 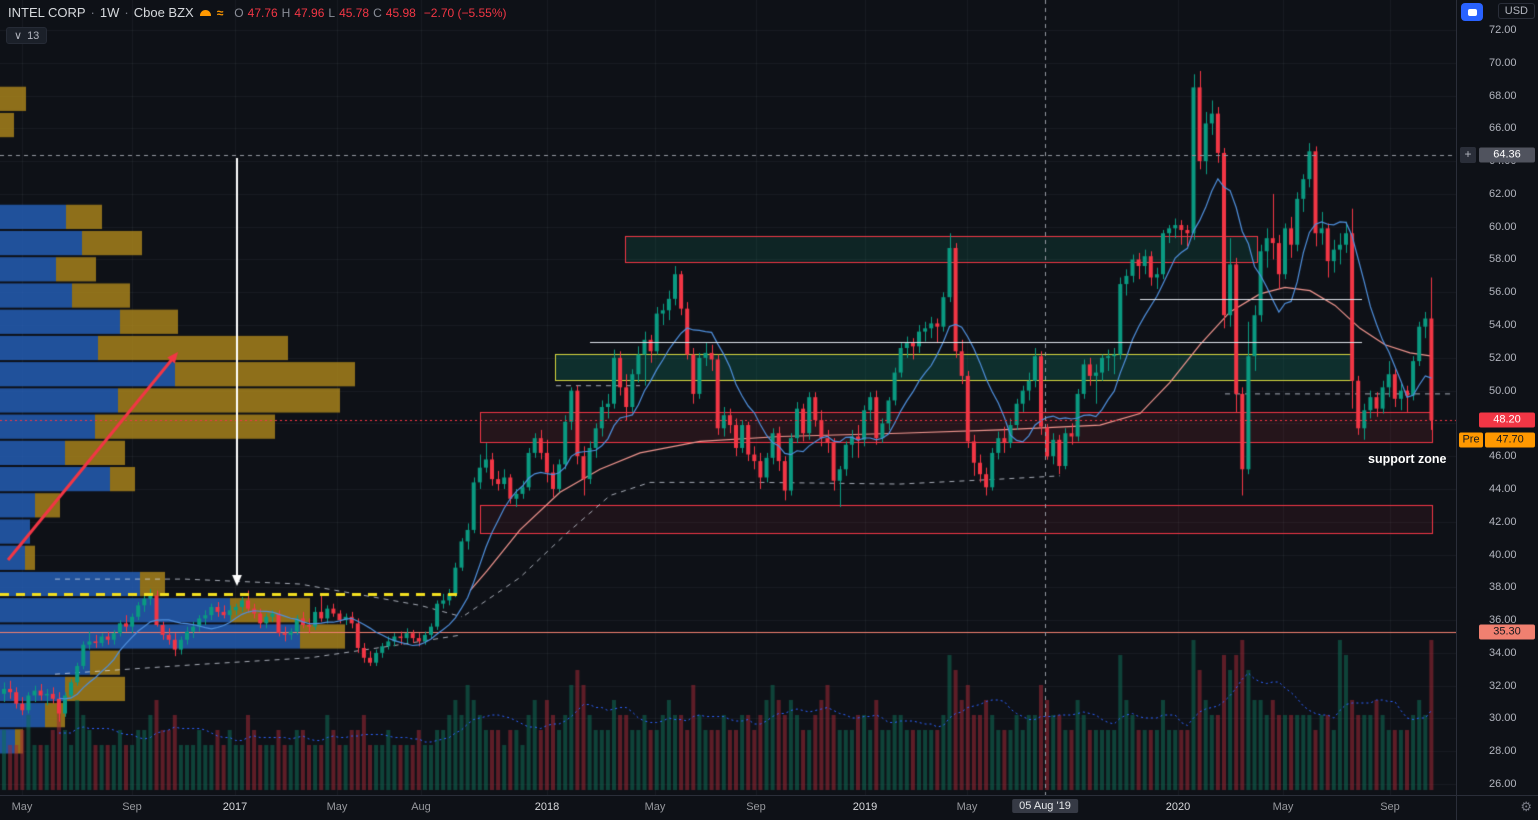 I want to click on high-value: 47.96, so click(x=309, y=12).